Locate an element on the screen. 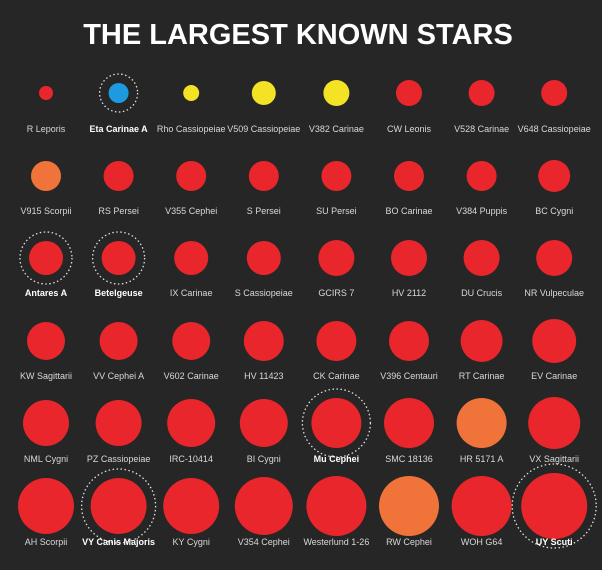 This screenshot has height=570, width=602. star-name: NR Vulpeculae is located at coordinates (554, 293).